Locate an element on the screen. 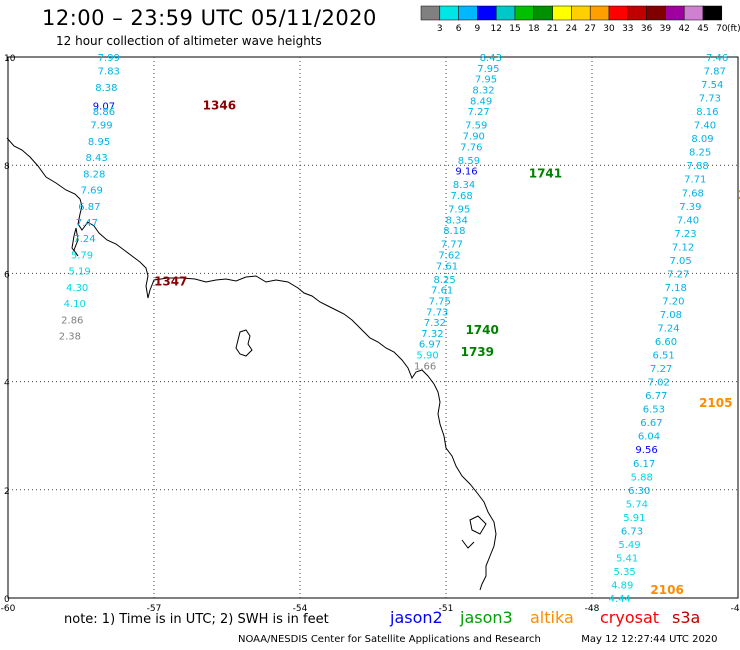 The image size is (740, 650). y-tick-label: 4 is located at coordinates (7, 384).